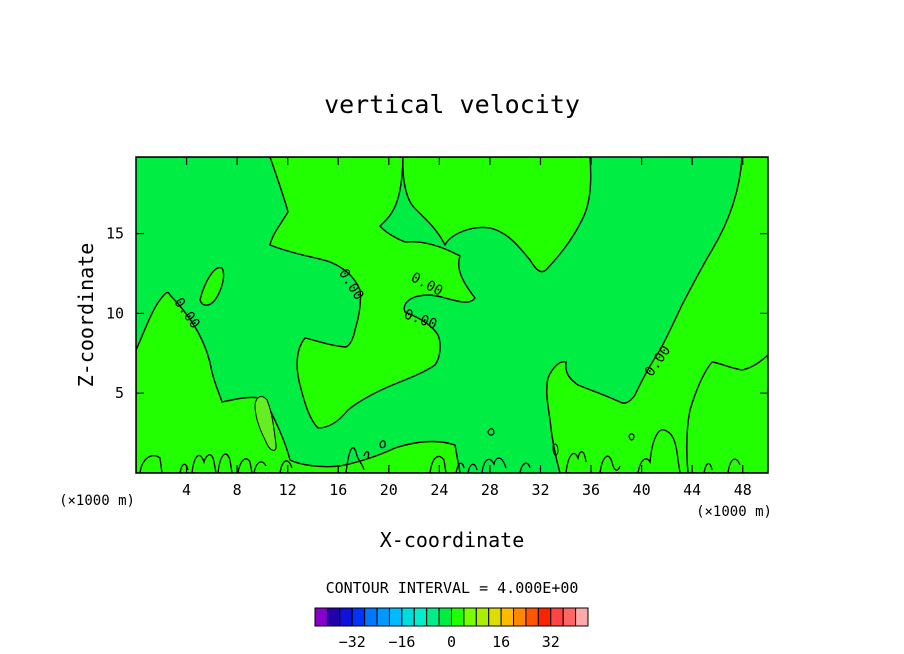  Describe the element at coordinates (298, 382) in the screenshot. I see `positive-region-left-lower` at that location.